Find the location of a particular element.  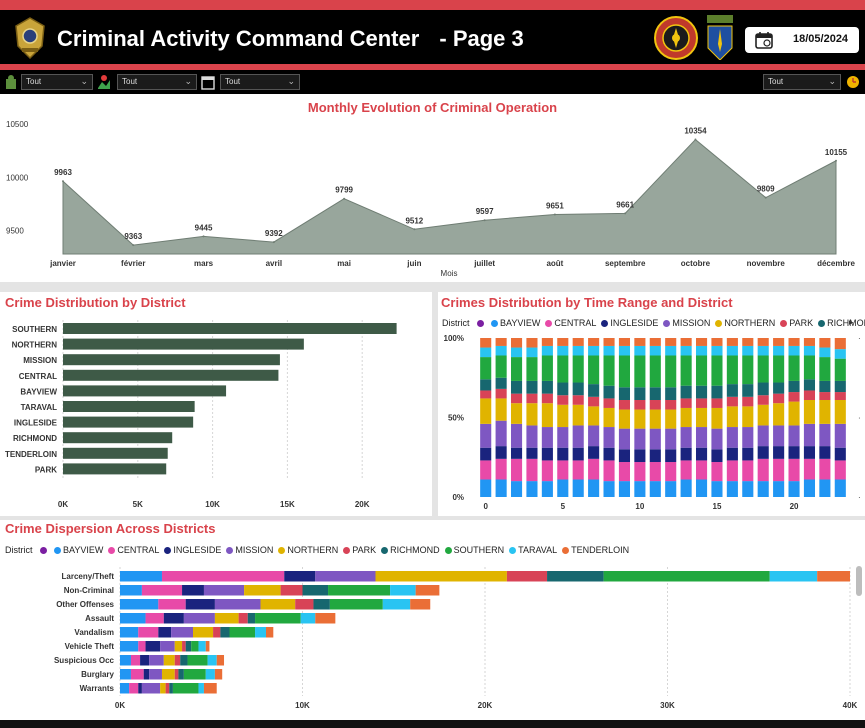

y-tick-label: PARK is located at coordinates (46, 469).